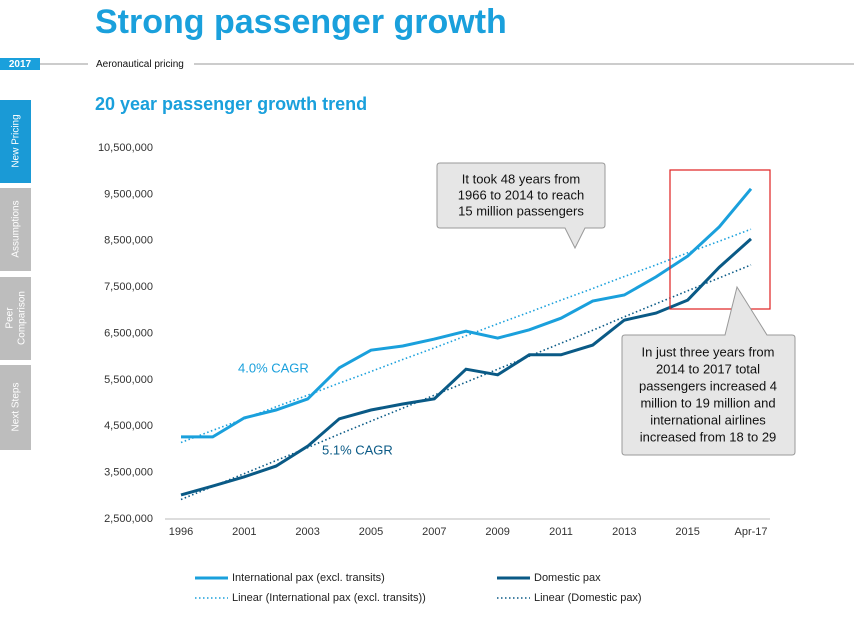 The height and width of the screenshot is (619, 854). I want to click on callout-text: million to 19 million and, so click(707, 402).